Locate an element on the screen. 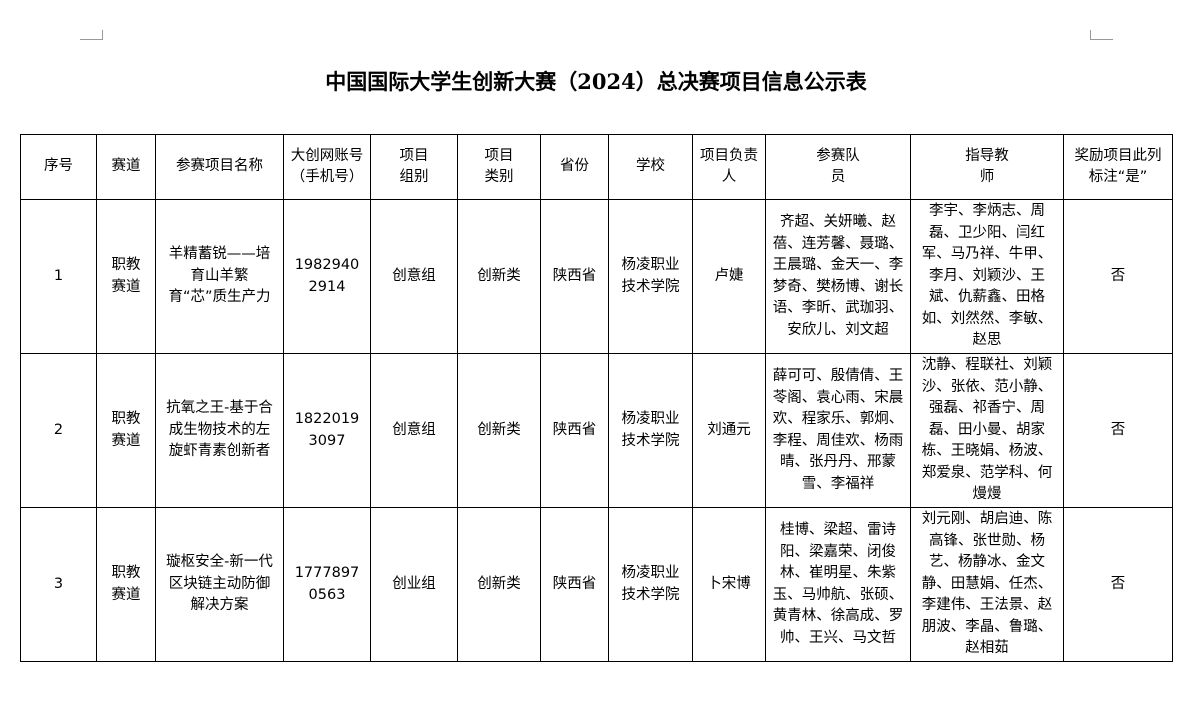  header-province: 省份 is located at coordinates (574, 167).